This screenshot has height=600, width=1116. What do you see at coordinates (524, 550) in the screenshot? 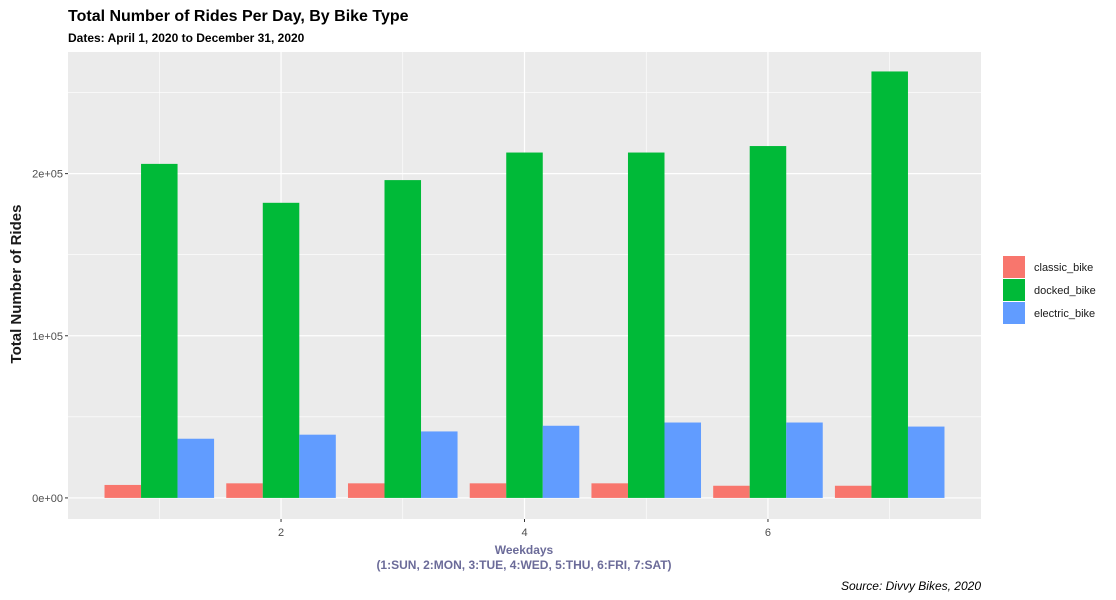
I see `x-axis-label: Weekdays` at bounding box center [524, 550].